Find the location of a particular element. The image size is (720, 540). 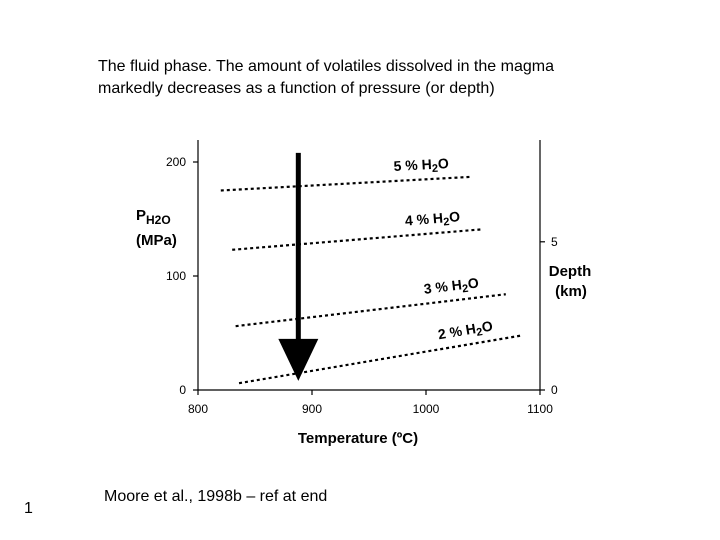

citation-text: Moore et al., 1998b – ref at end is located at coordinates (216, 496).